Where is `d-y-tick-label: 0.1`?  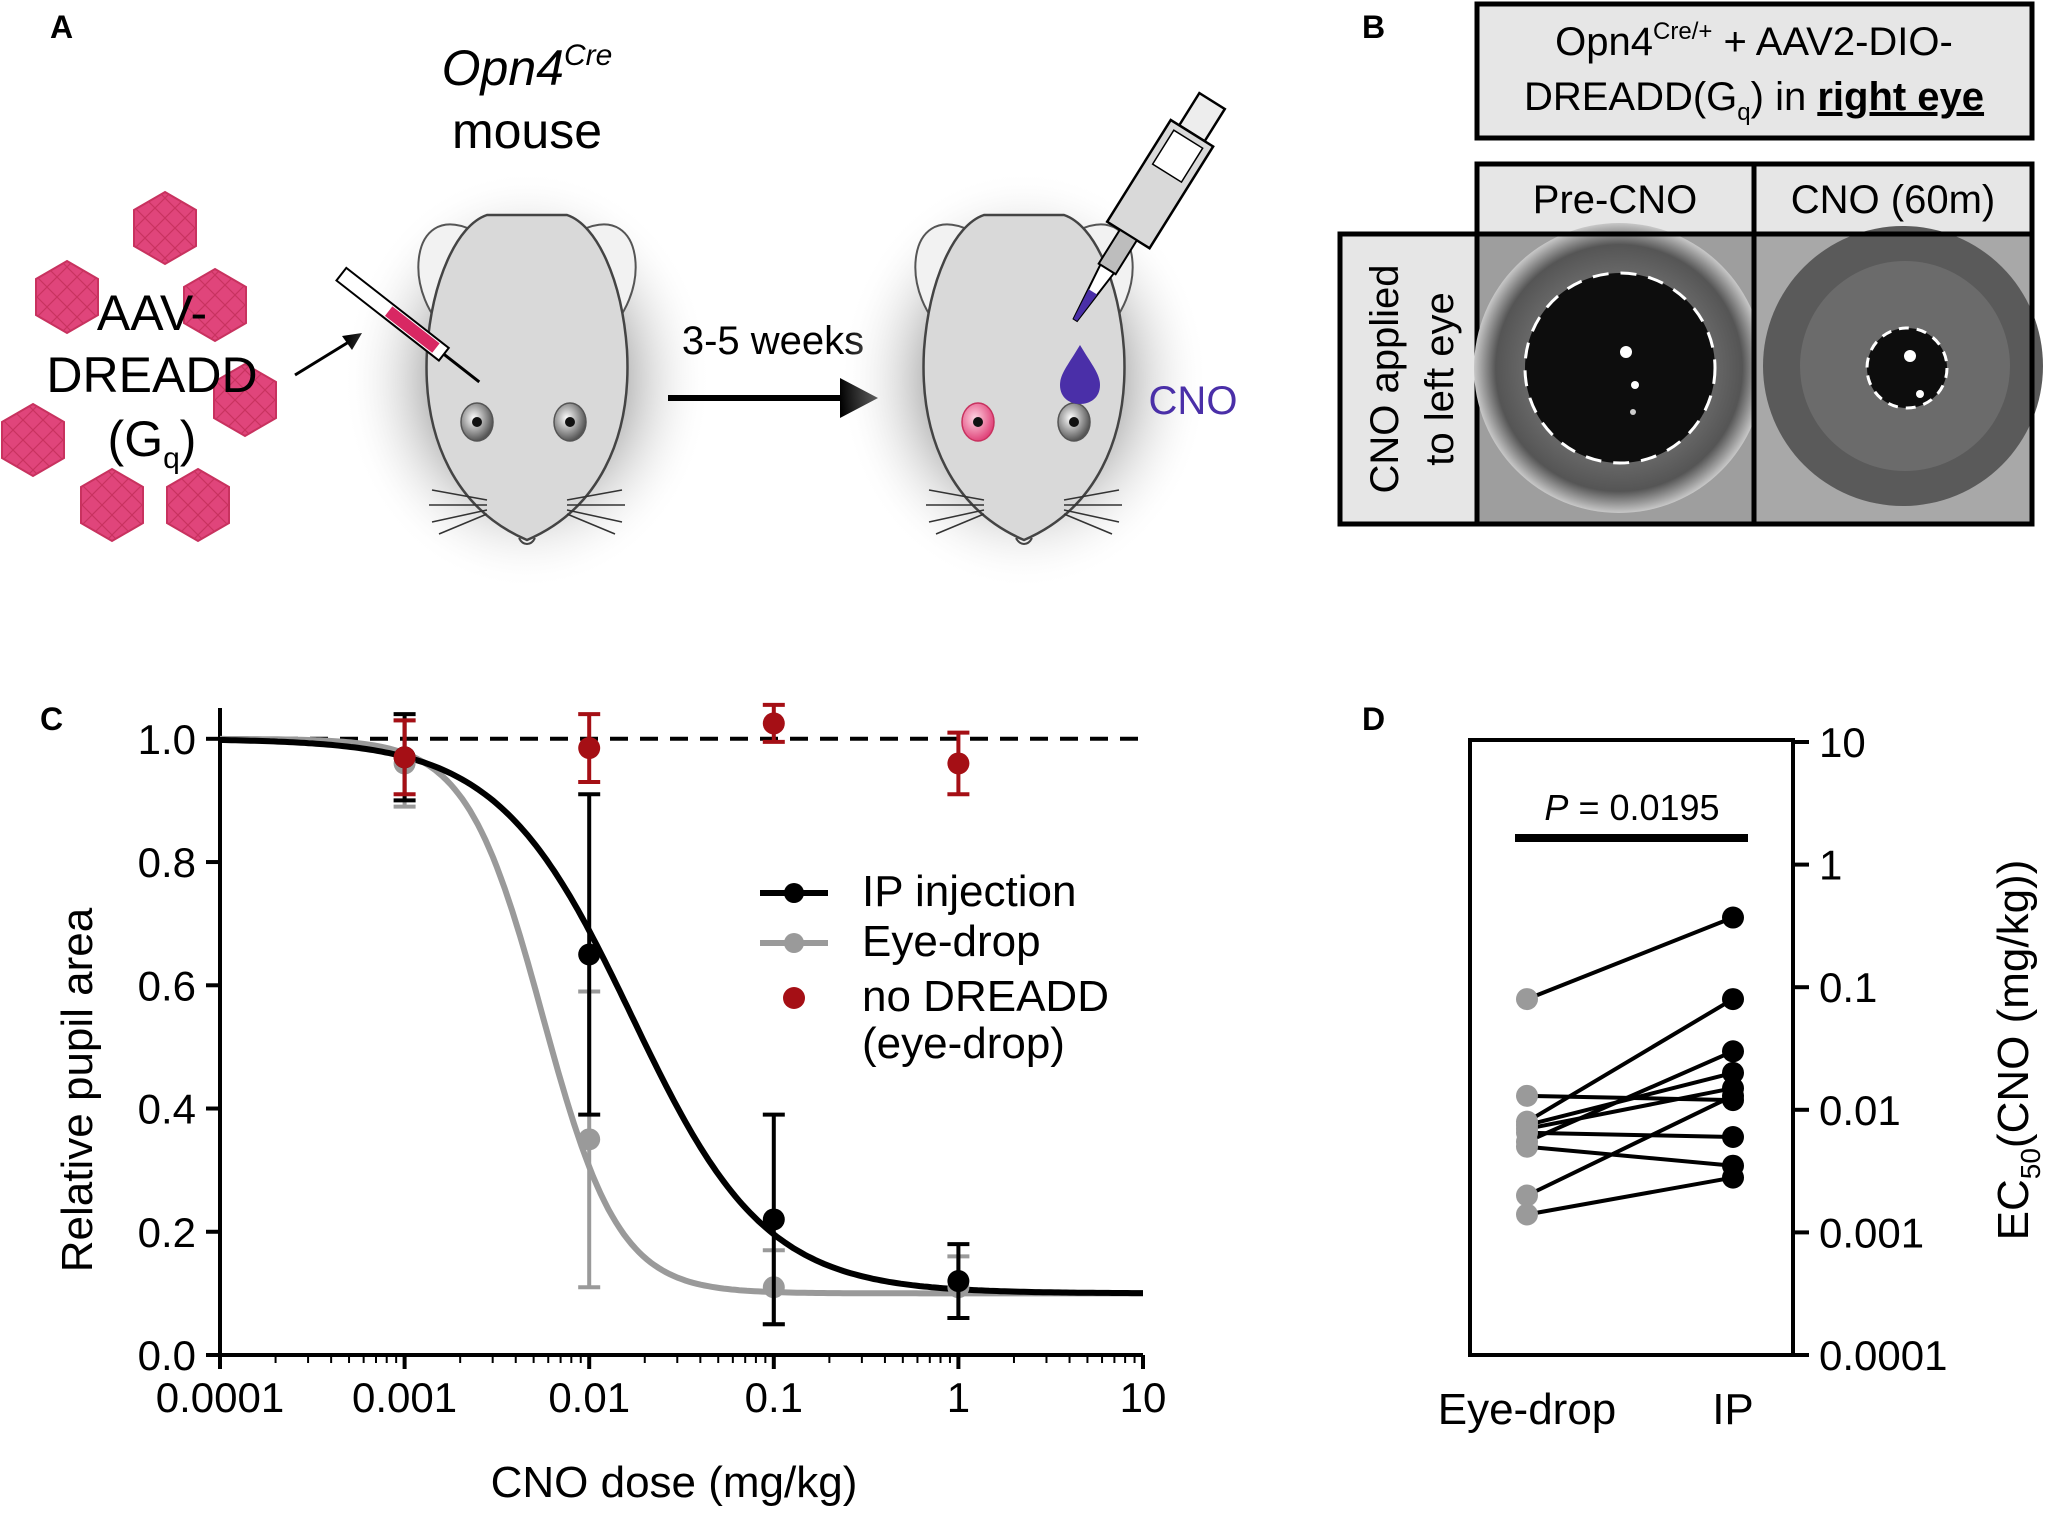 d-y-tick-label: 0.1 is located at coordinates (1848, 987).